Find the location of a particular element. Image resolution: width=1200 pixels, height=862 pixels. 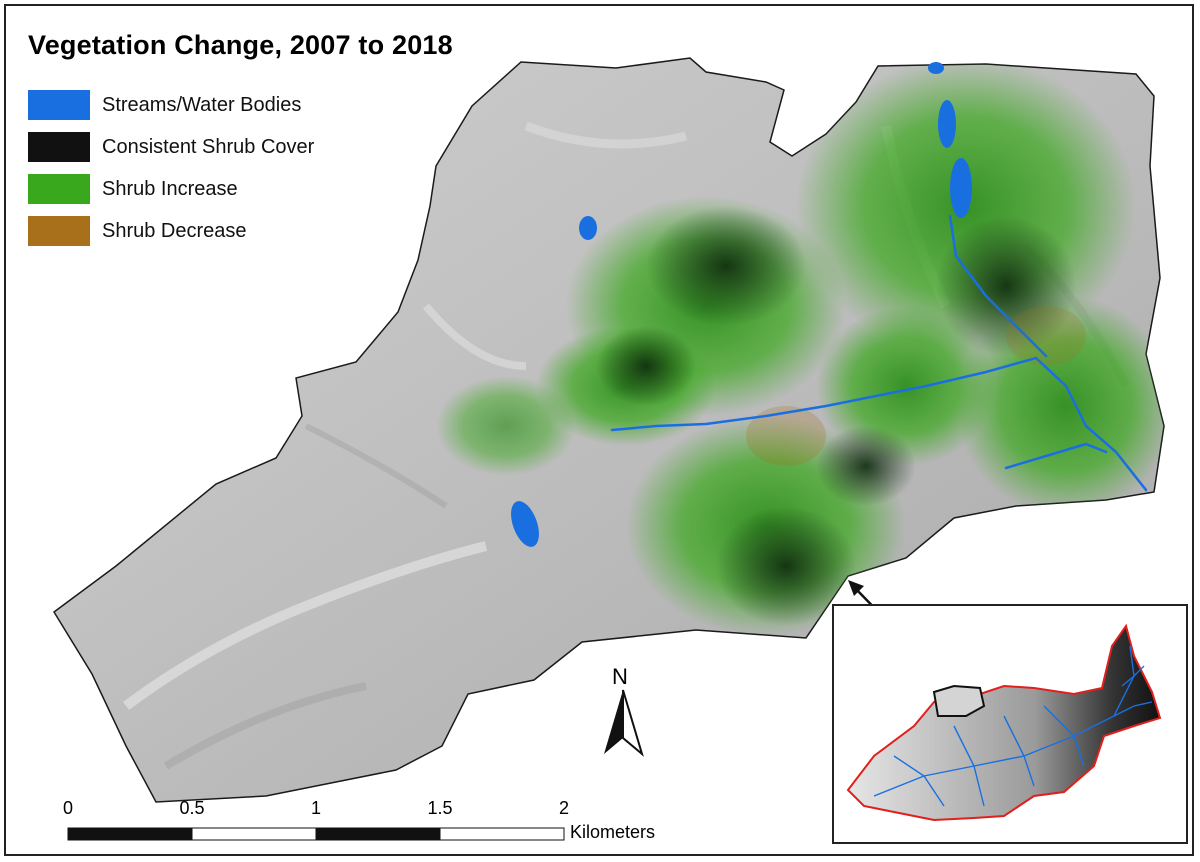

legend-swatch-consistent-shrub is located at coordinates (59, 147).